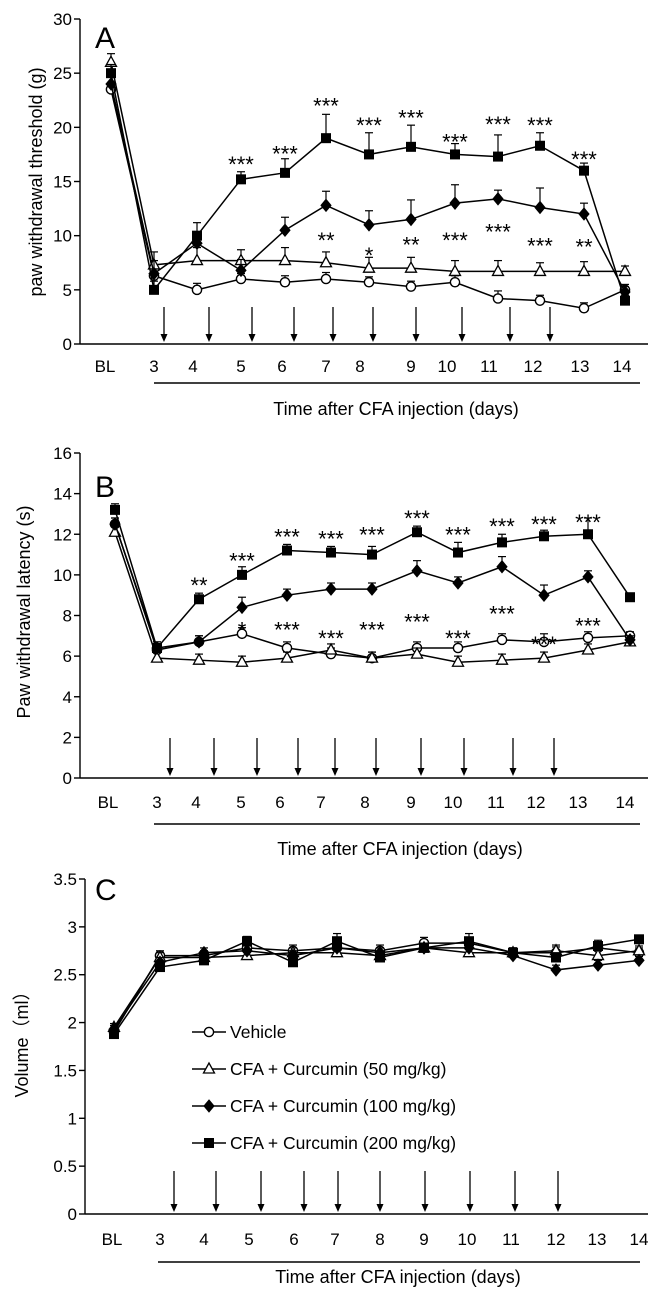 The width and height of the screenshot is (655, 1291). Describe the element at coordinates (397, 1277) in the screenshot. I see `x-axis-title-c: Time after CFA injection (days)` at that location.